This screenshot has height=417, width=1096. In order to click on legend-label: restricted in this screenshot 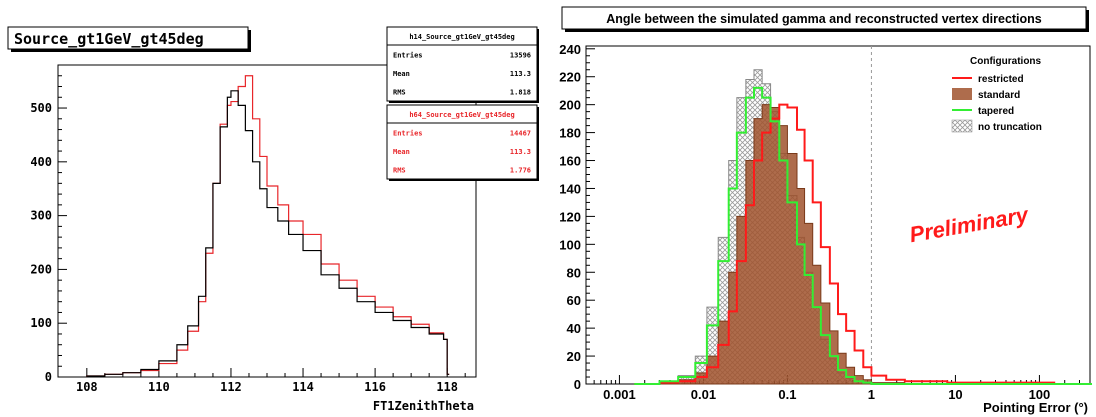, I will do `click(1001, 79)`.